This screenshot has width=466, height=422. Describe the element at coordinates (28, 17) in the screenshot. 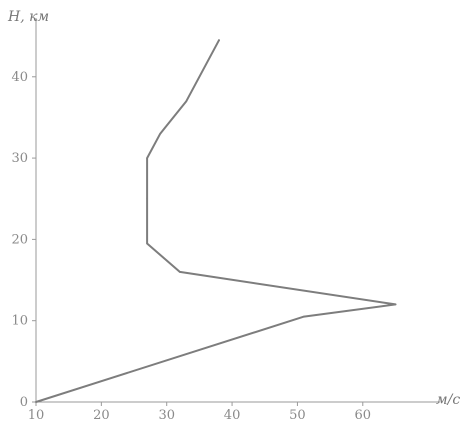

I see `y-axis-title: H, км` at that location.